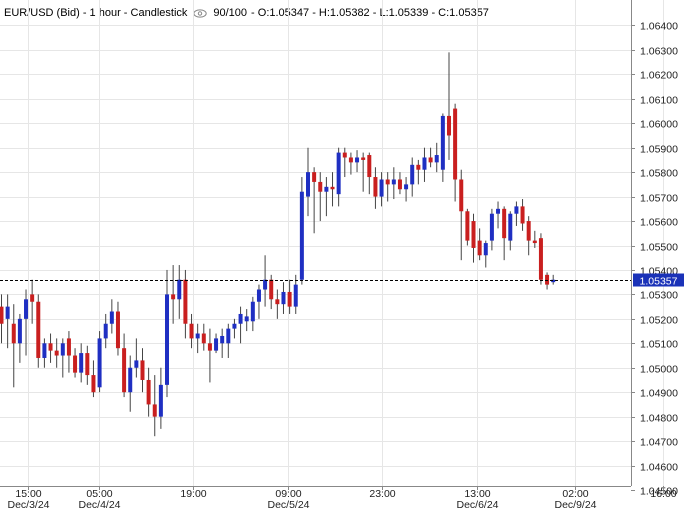  Describe the element at coordinates (659, 125) in the screenshot. I see `y-tick-label: 1.06000` at that location.